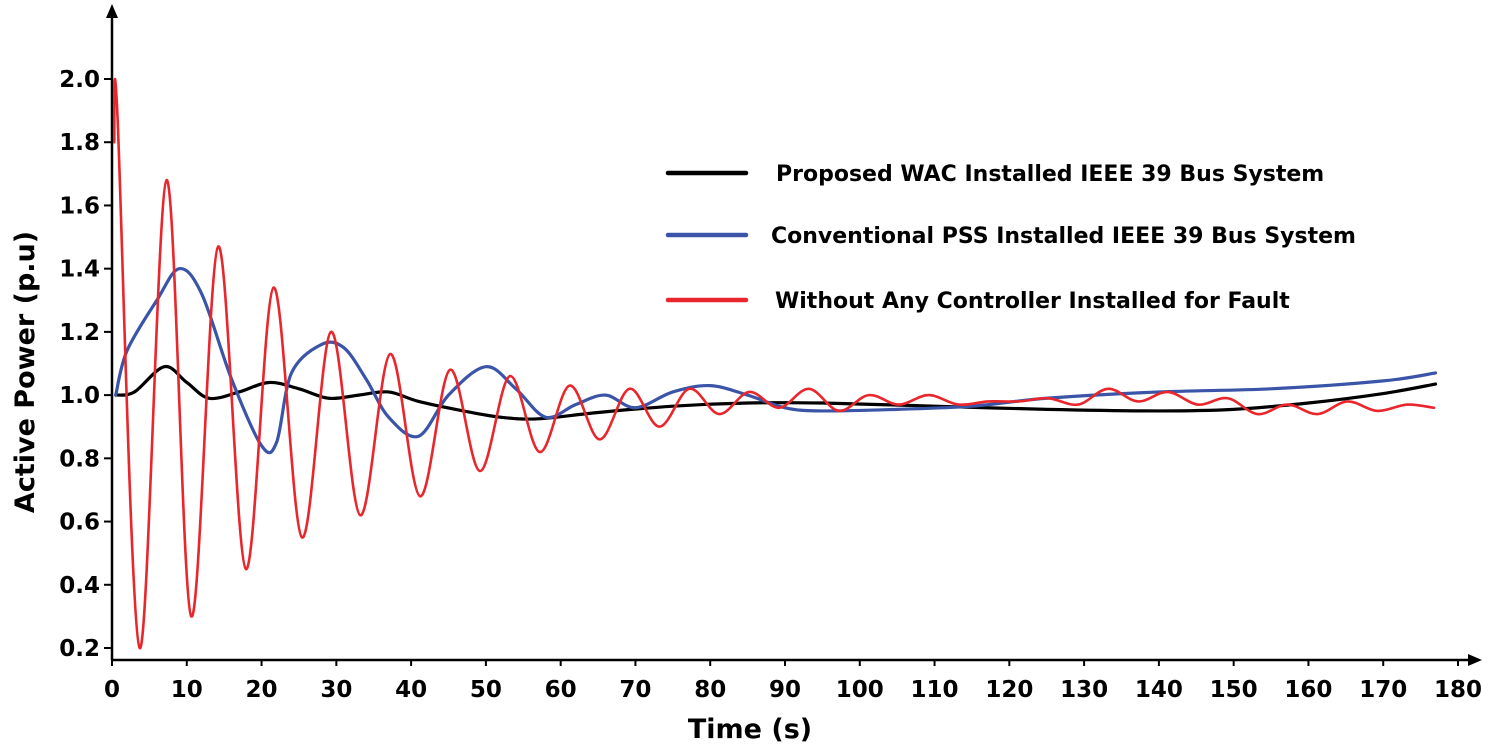 This screenshot has width=1495, height=749. Describe the element at coordinates (776, 393) in the screenshot. I see `series-line-proposed-wac` at that location.